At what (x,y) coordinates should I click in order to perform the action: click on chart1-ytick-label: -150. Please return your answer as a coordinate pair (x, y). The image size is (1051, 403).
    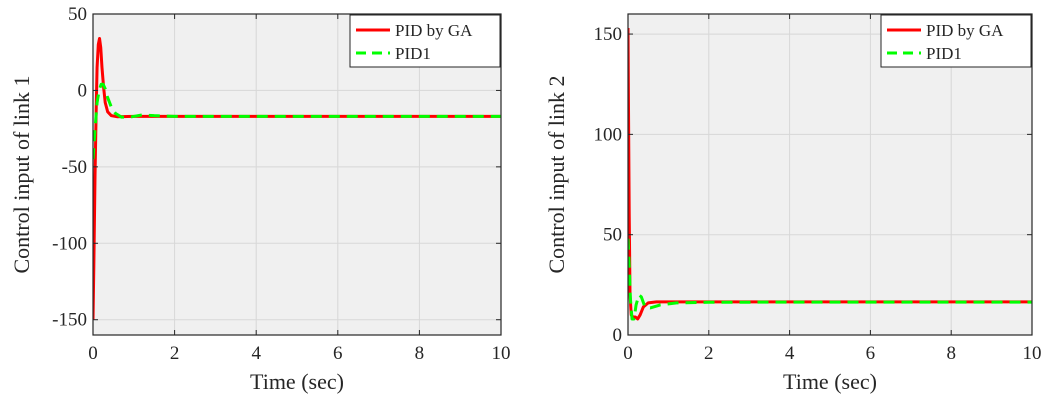
    Looking at the image, I should click on (69, 320).